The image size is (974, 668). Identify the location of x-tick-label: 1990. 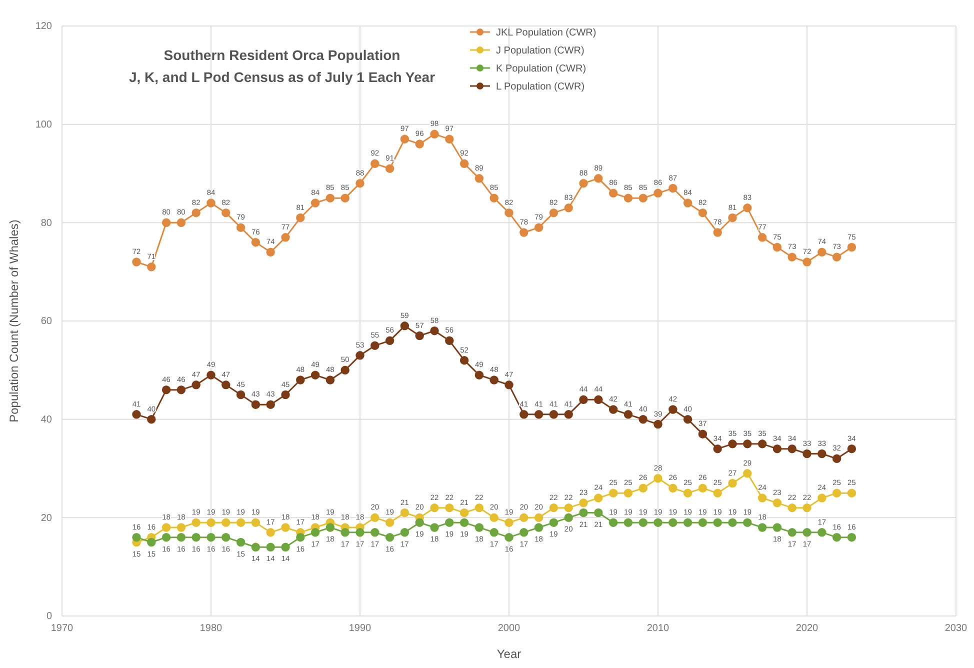
(360, 628).